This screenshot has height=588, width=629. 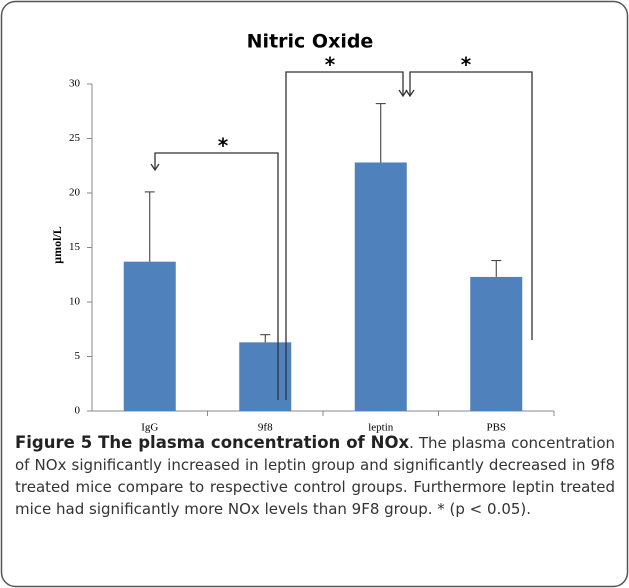 I want to click on x-tick-label: IgG, so click(x=149, y=428).